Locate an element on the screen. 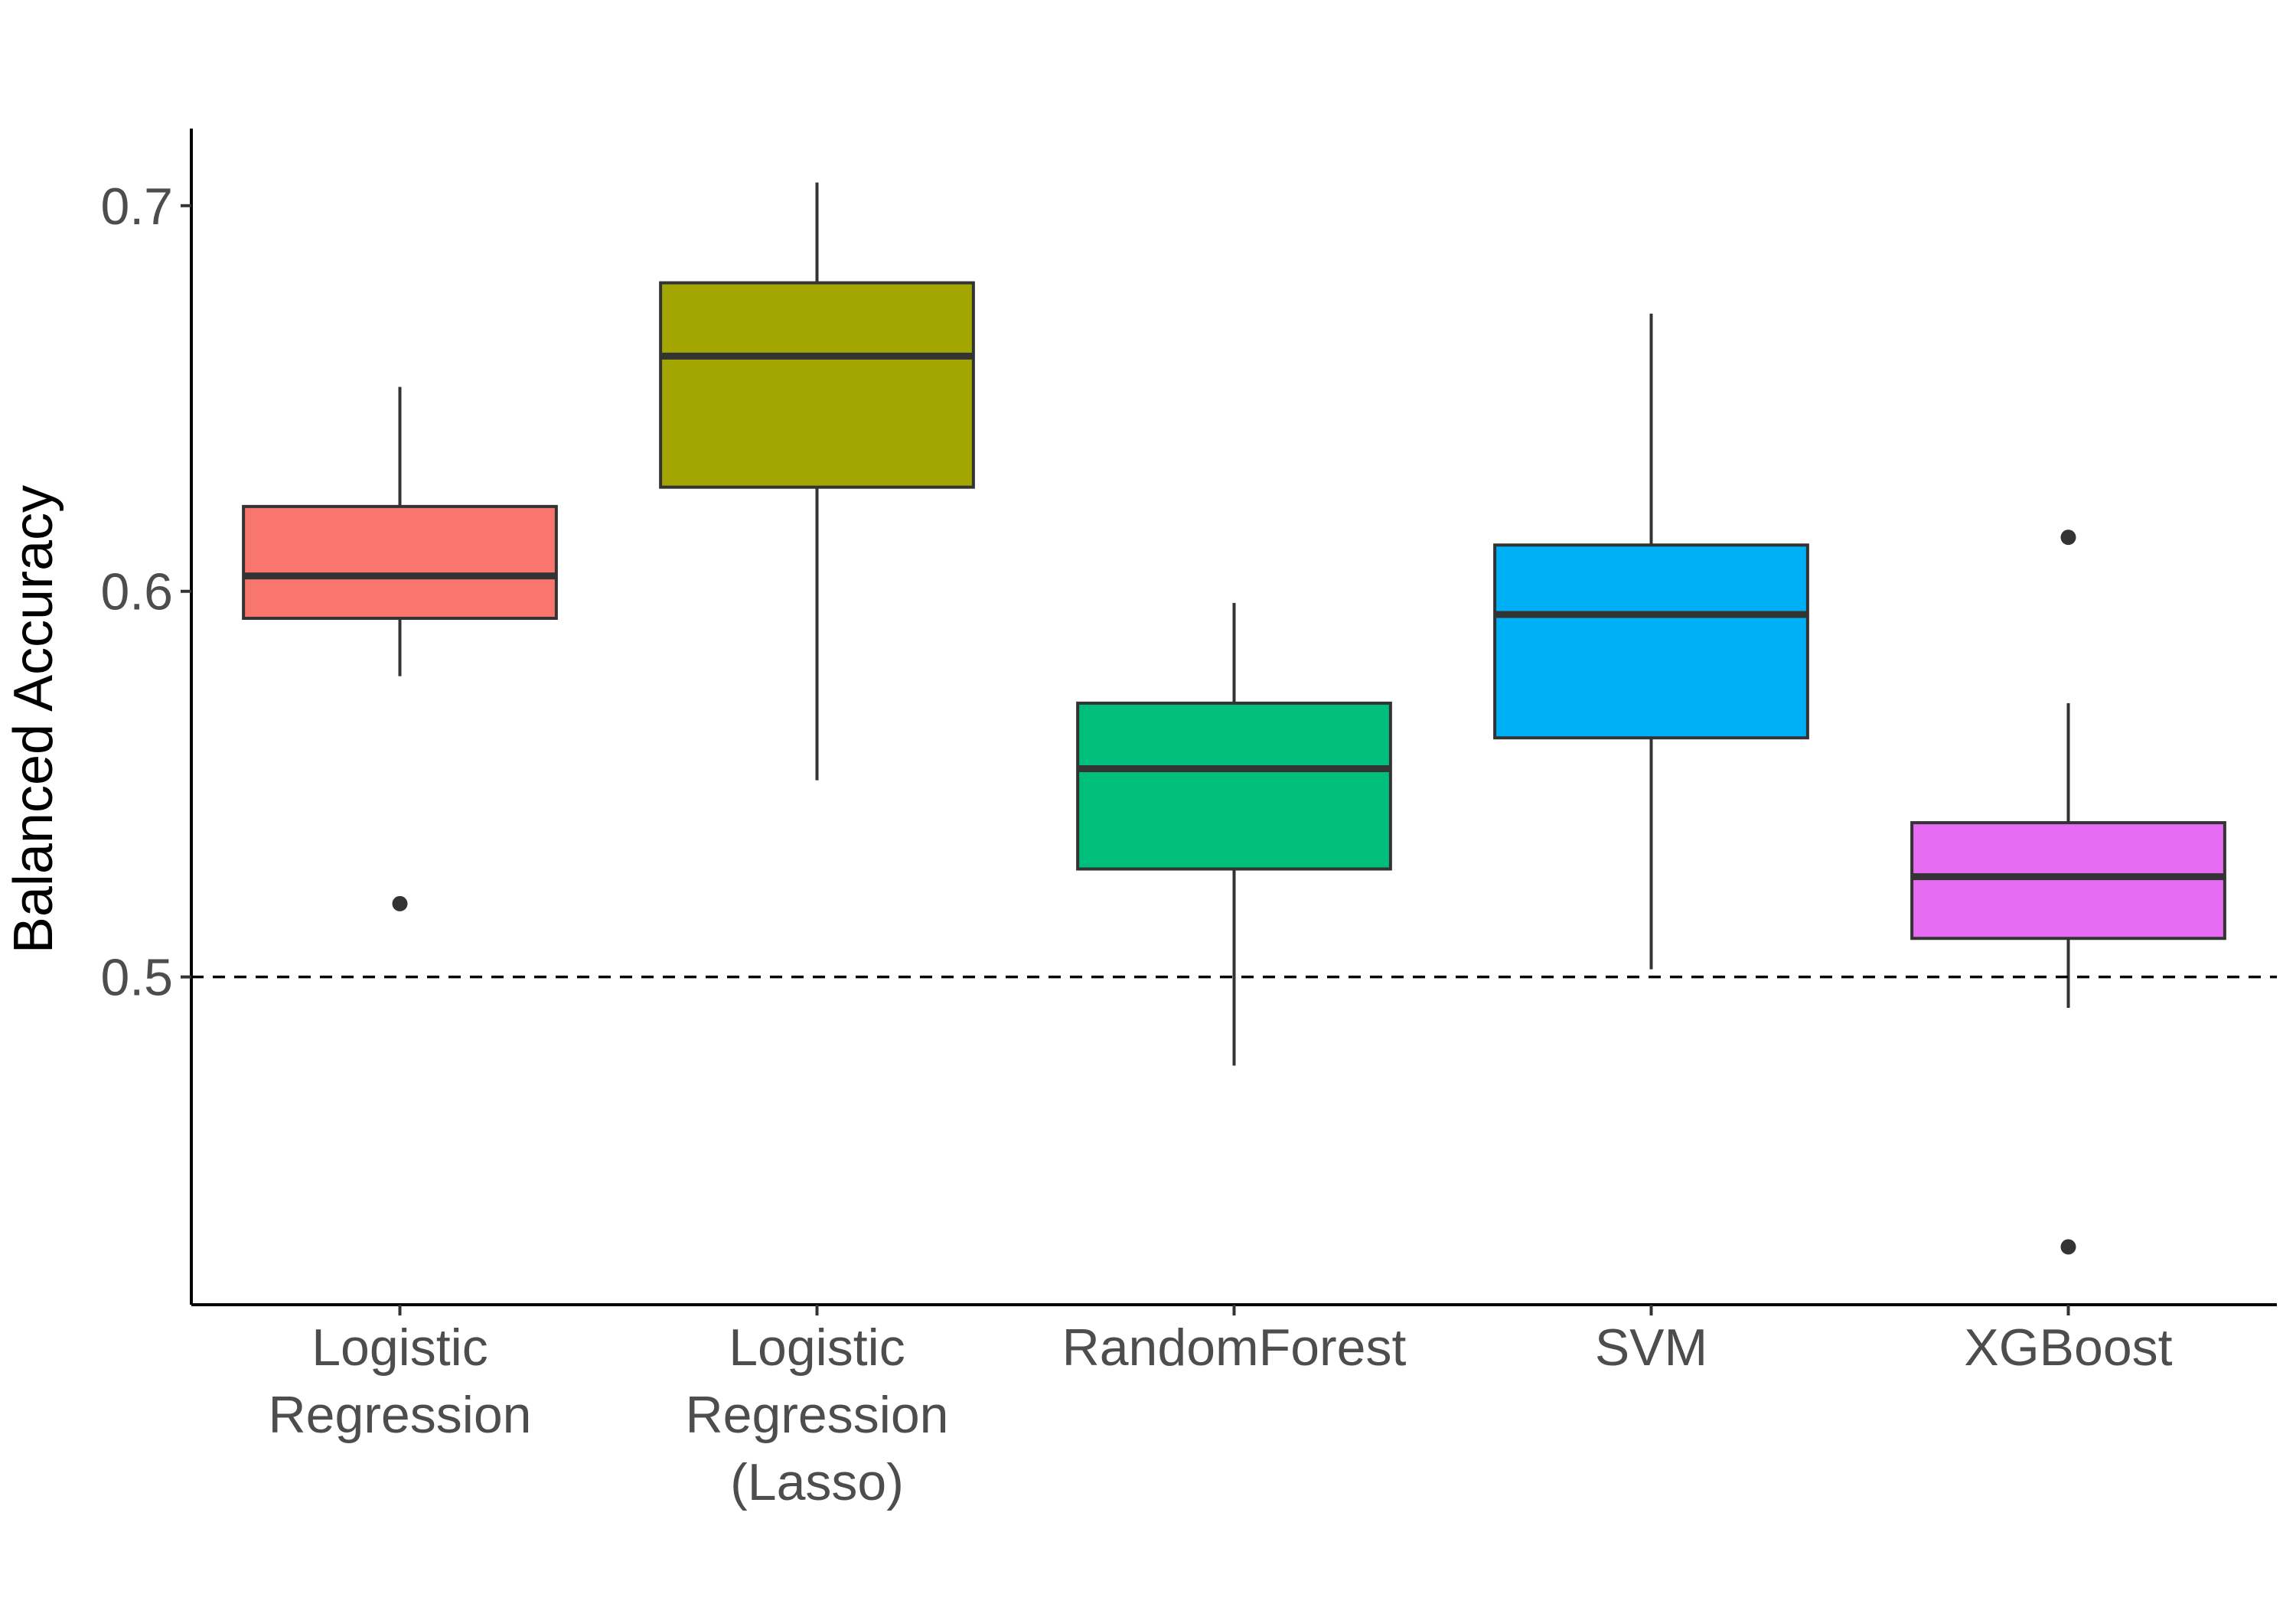  x-tick-label: SVM is located at coordinates (1651, 1348).